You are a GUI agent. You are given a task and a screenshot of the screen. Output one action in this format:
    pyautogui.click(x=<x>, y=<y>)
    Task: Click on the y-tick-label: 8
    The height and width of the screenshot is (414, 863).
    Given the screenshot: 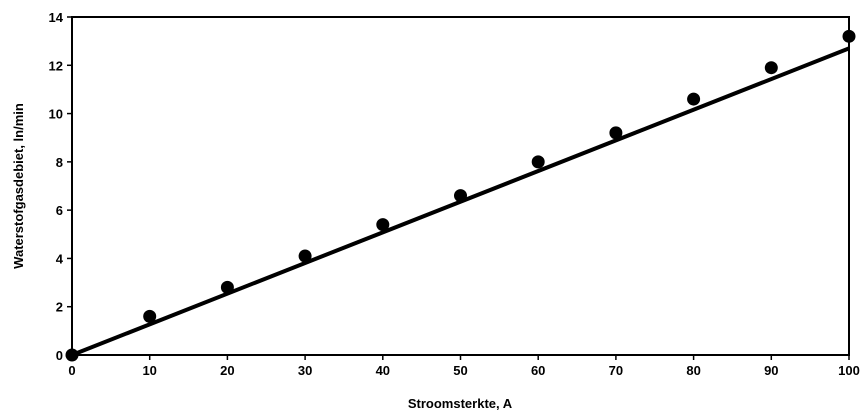 What is the action you would take?
    pyautogui.click(x=59, y=162)
    